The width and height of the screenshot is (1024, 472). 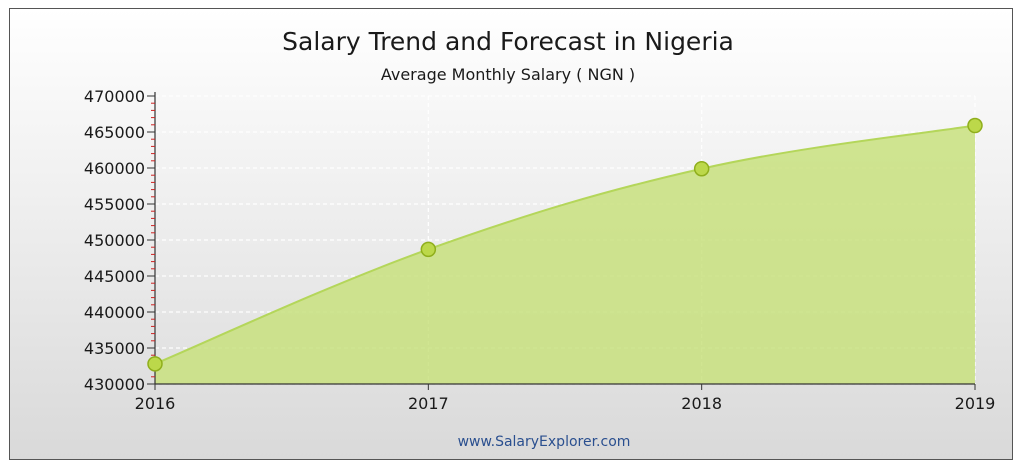 What do you see at coordinates (114, 240) in the screenshot?
I see `y-tick-label: 450000` at bounding box center [114, 240].